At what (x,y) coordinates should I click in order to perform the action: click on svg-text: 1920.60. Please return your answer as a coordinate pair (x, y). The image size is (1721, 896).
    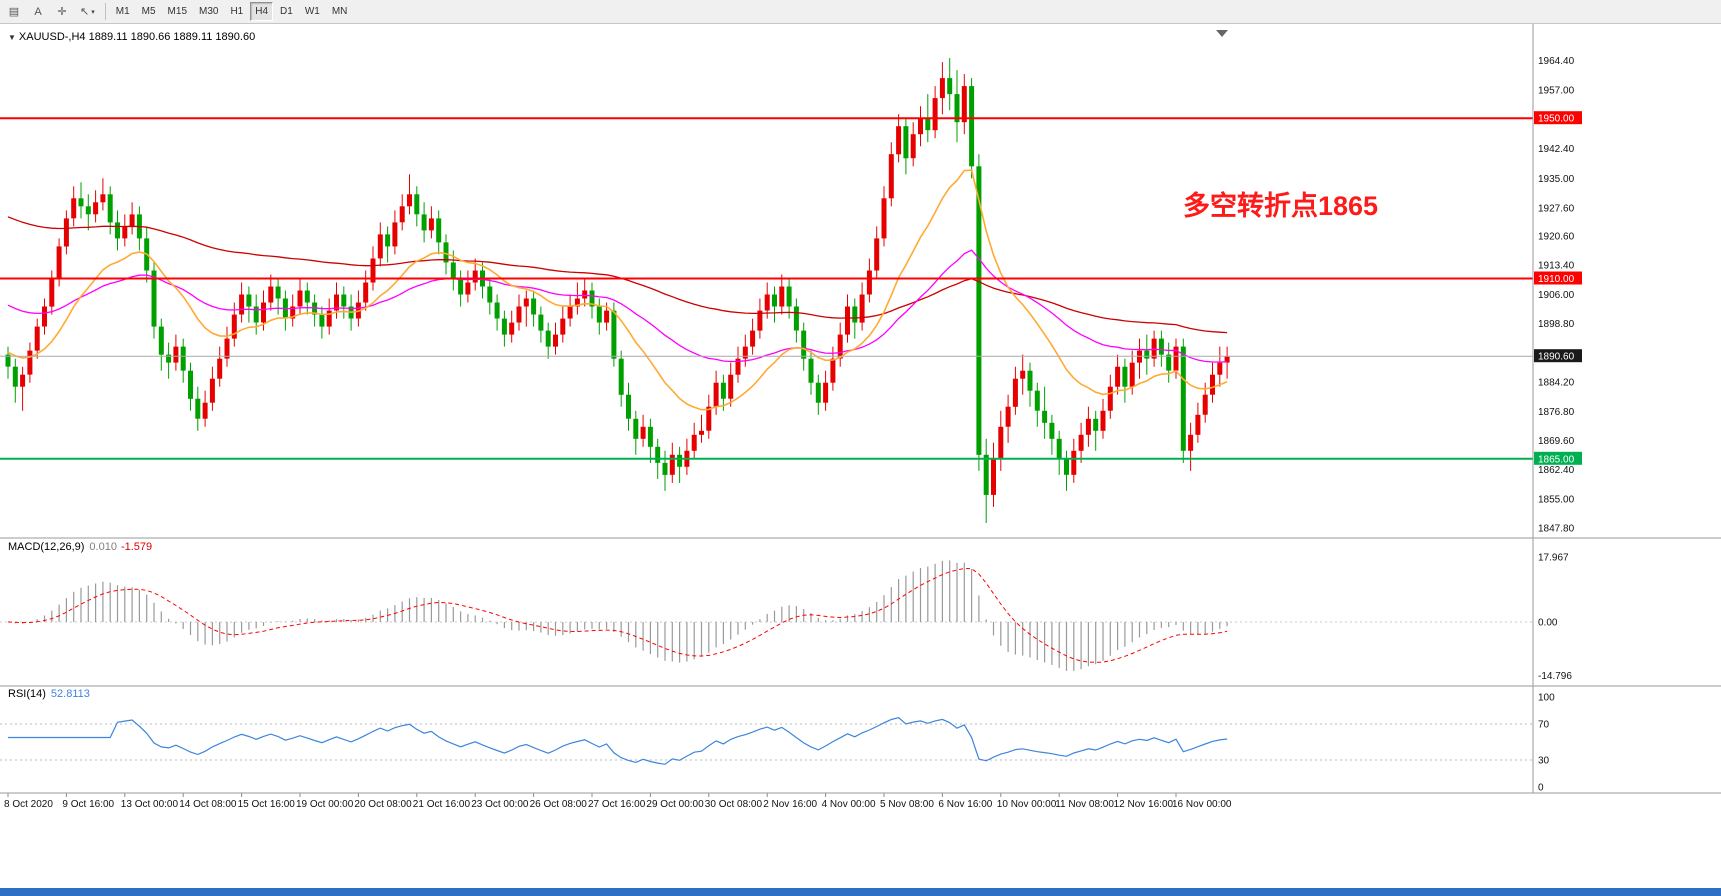
    Looking at the image, I should click on (1556, 237).